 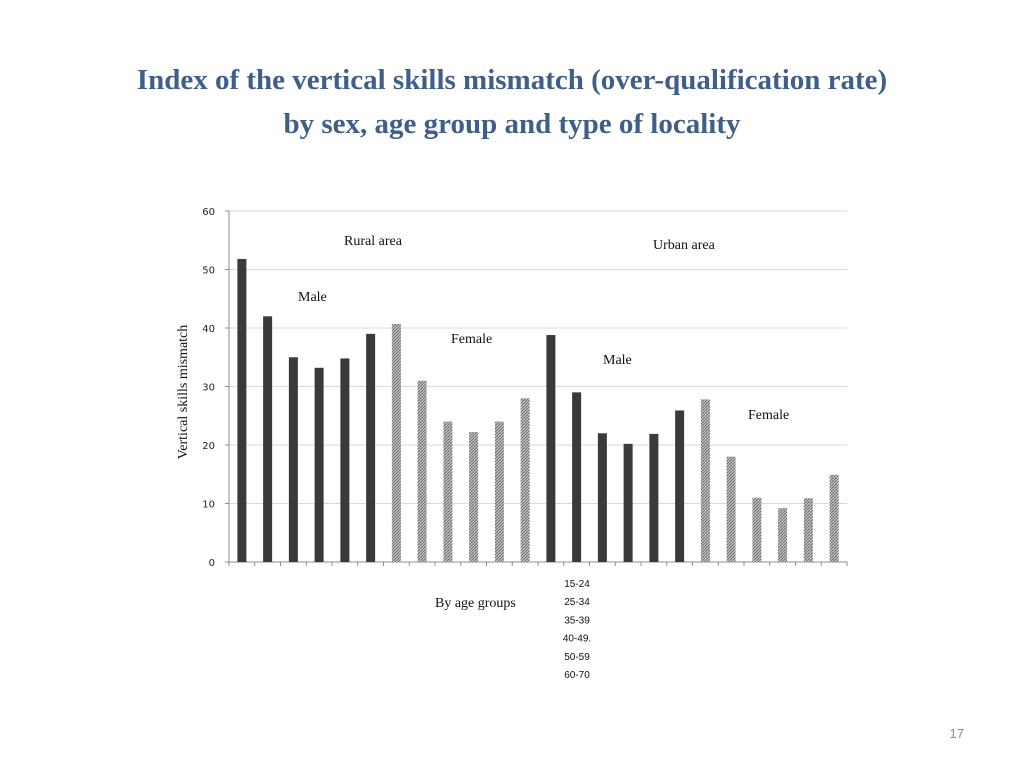 What do you see at coordinates (475, 603) in the screenshot?
I see `x-axis-title: By age groups` at bounding box center [475, 603].